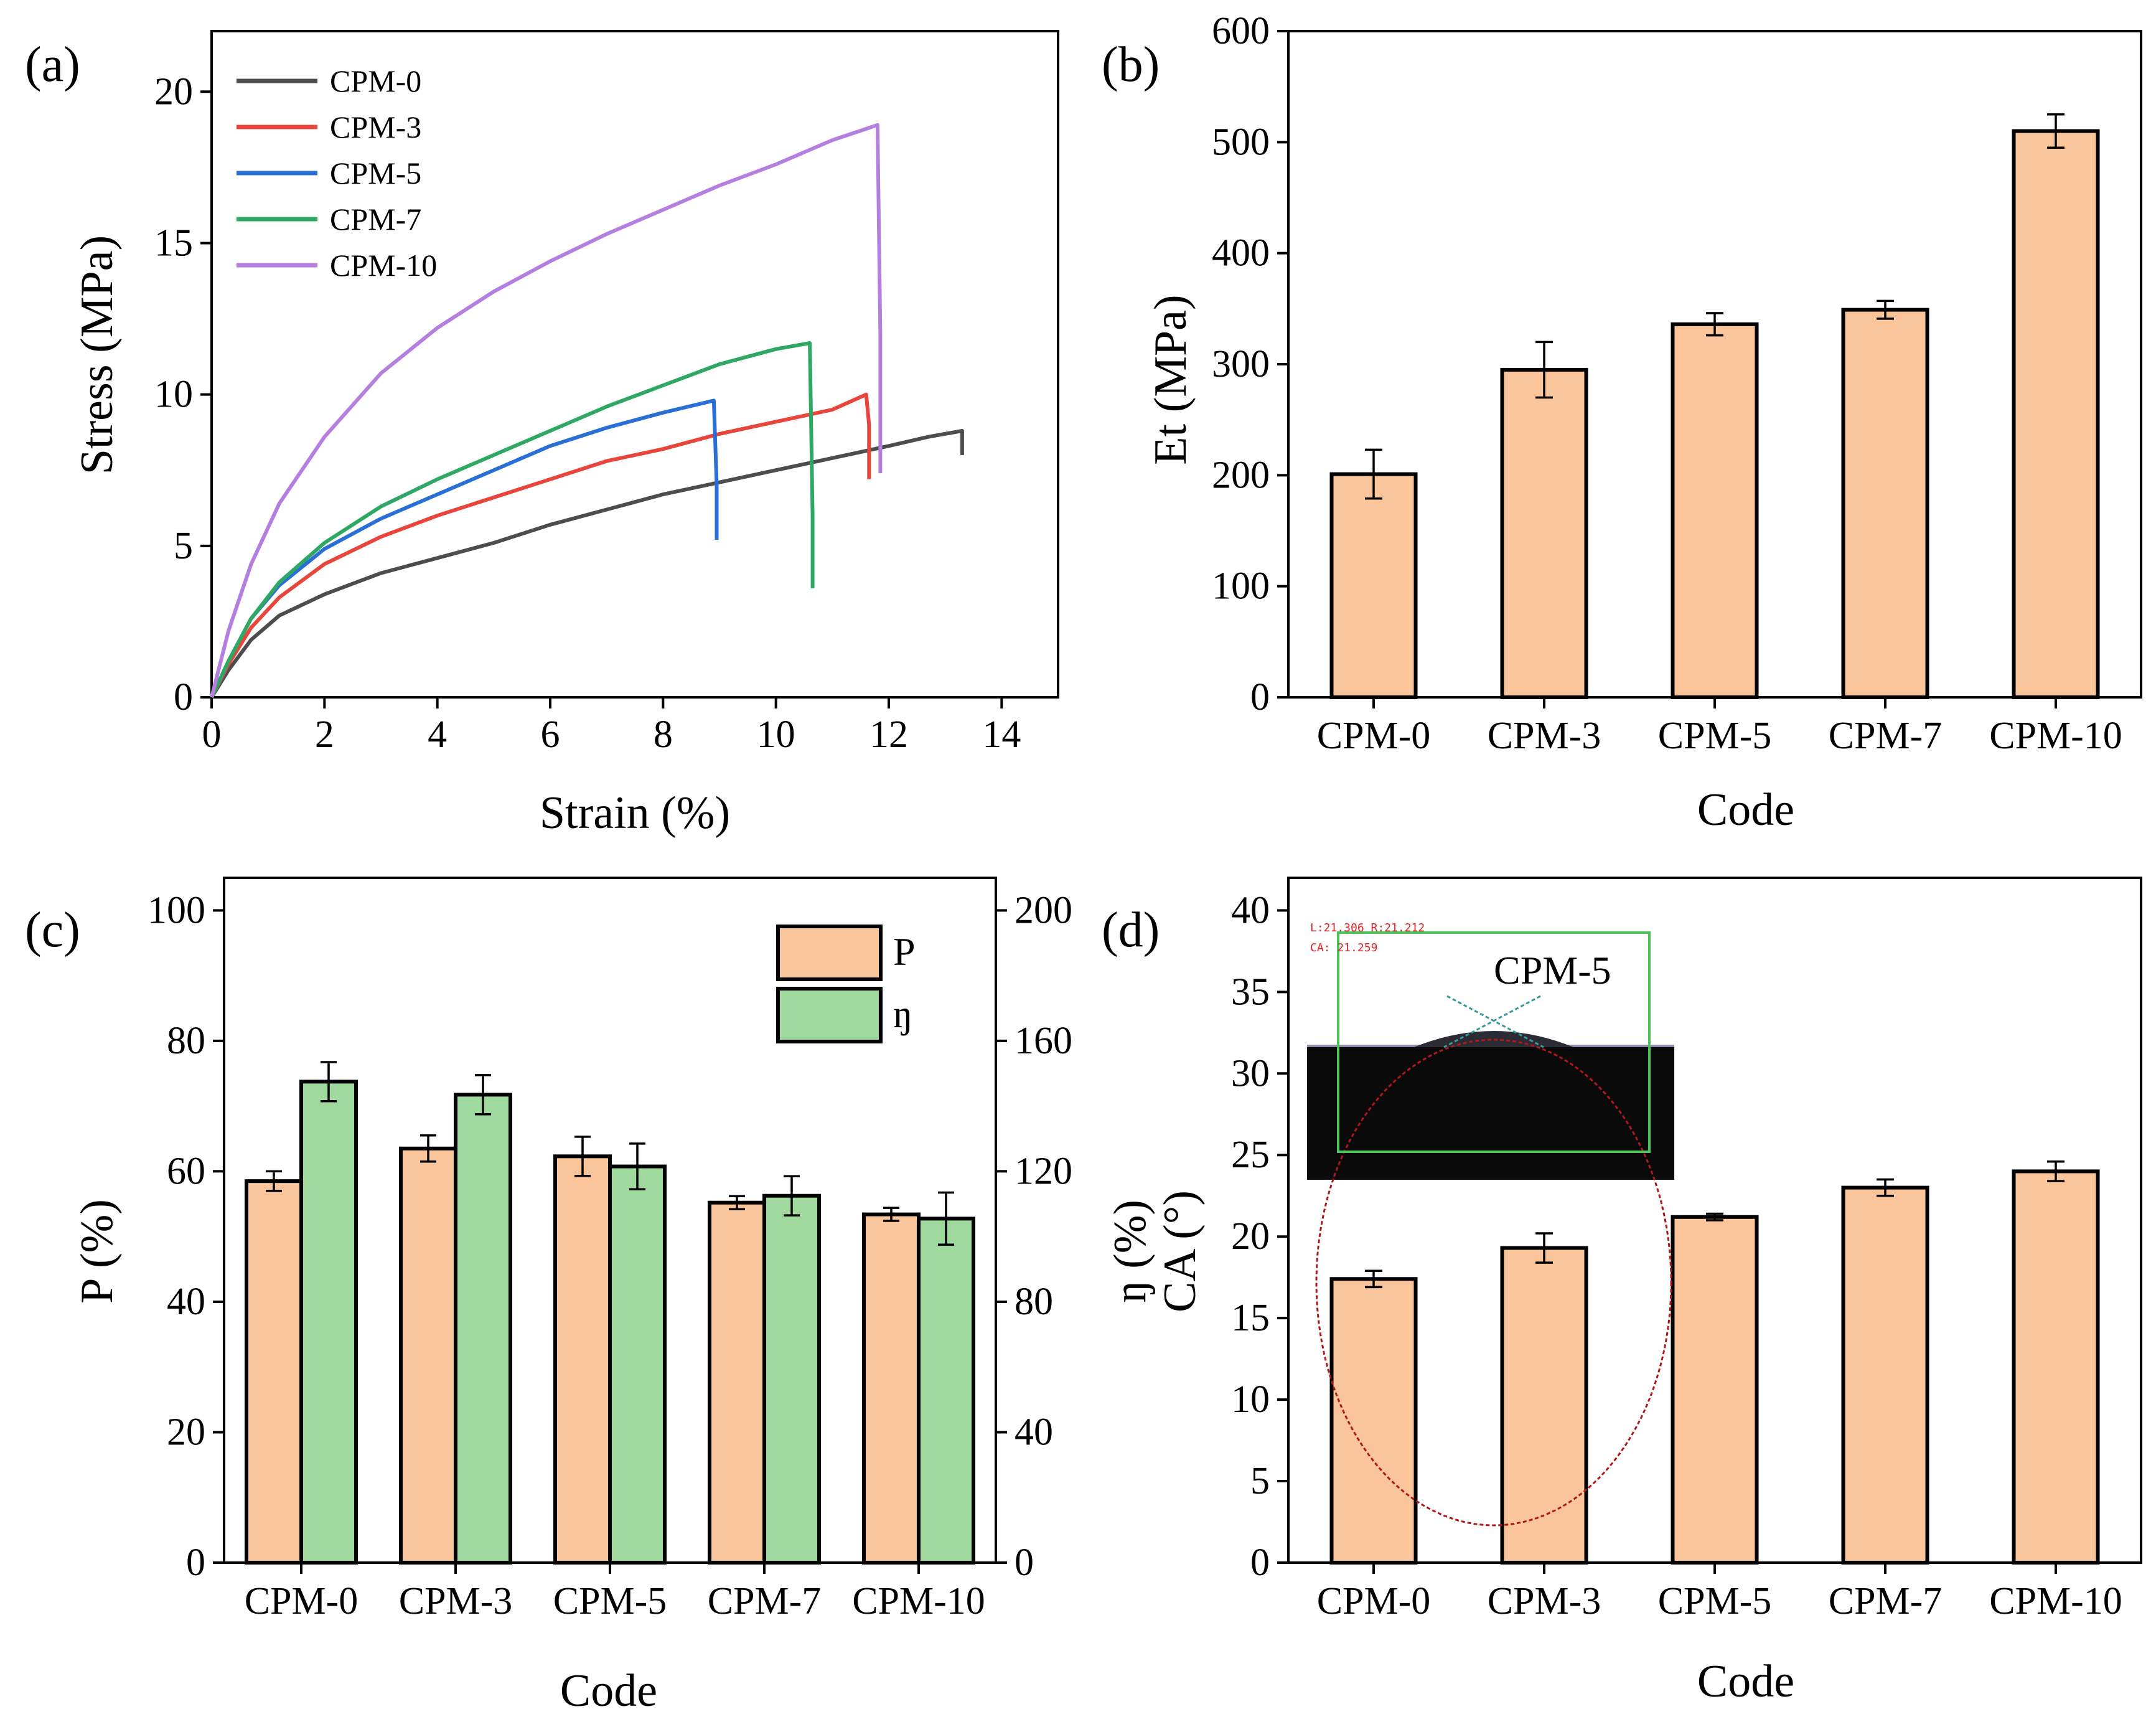 This screenshot has width=2156, height=1732. What do you see at coordinates (664, 734) in the screenshot?
I see `panel-a-xtick-label: 8` at bounding box center [664, 734].